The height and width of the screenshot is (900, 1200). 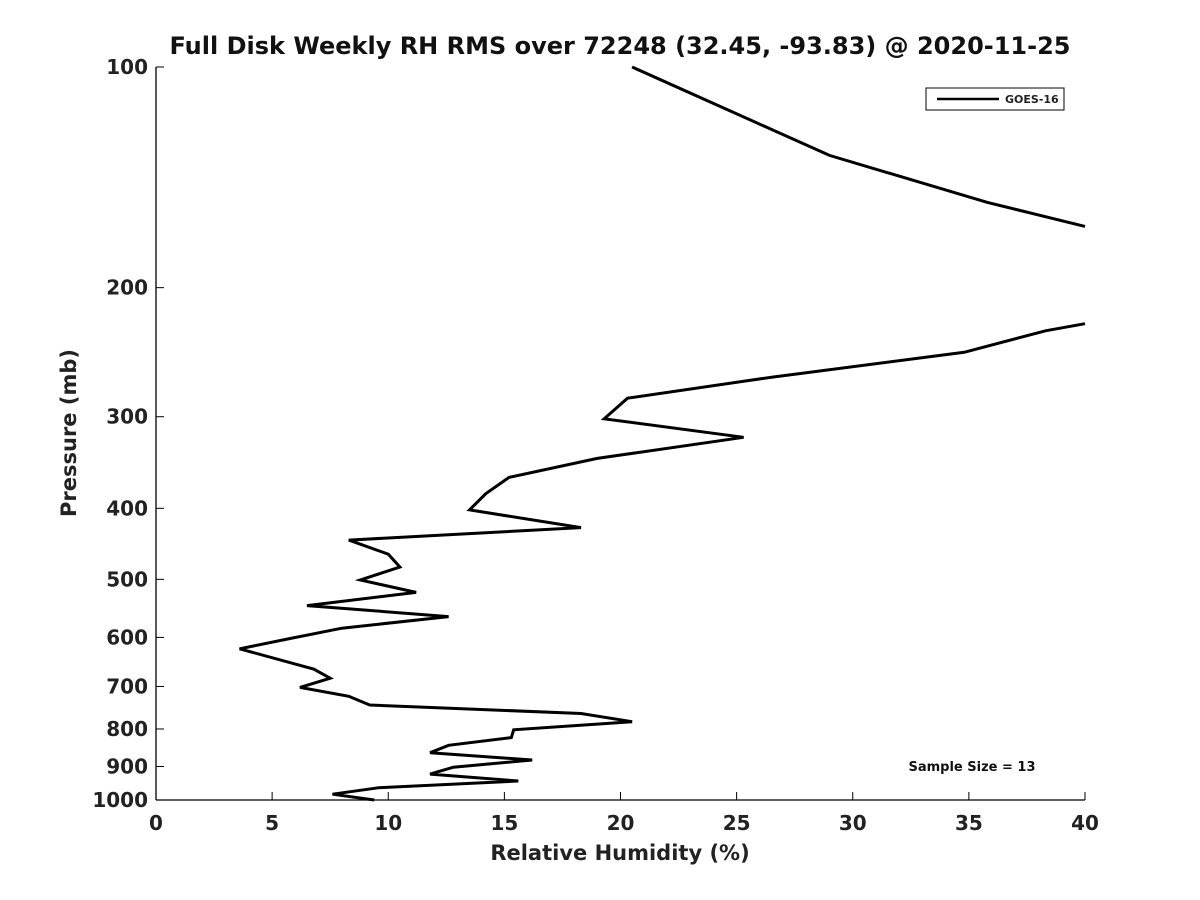 I want to click on x-axis-title: Relative Humidity (%), so click(x=619, y=853).